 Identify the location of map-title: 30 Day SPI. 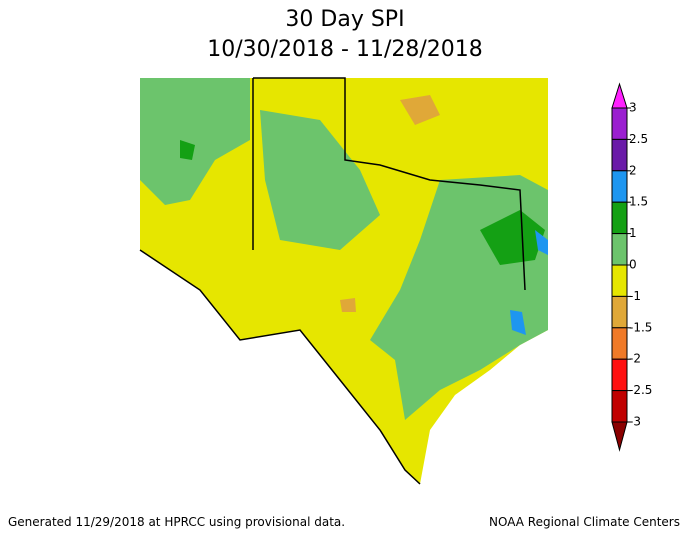
(344, 19).